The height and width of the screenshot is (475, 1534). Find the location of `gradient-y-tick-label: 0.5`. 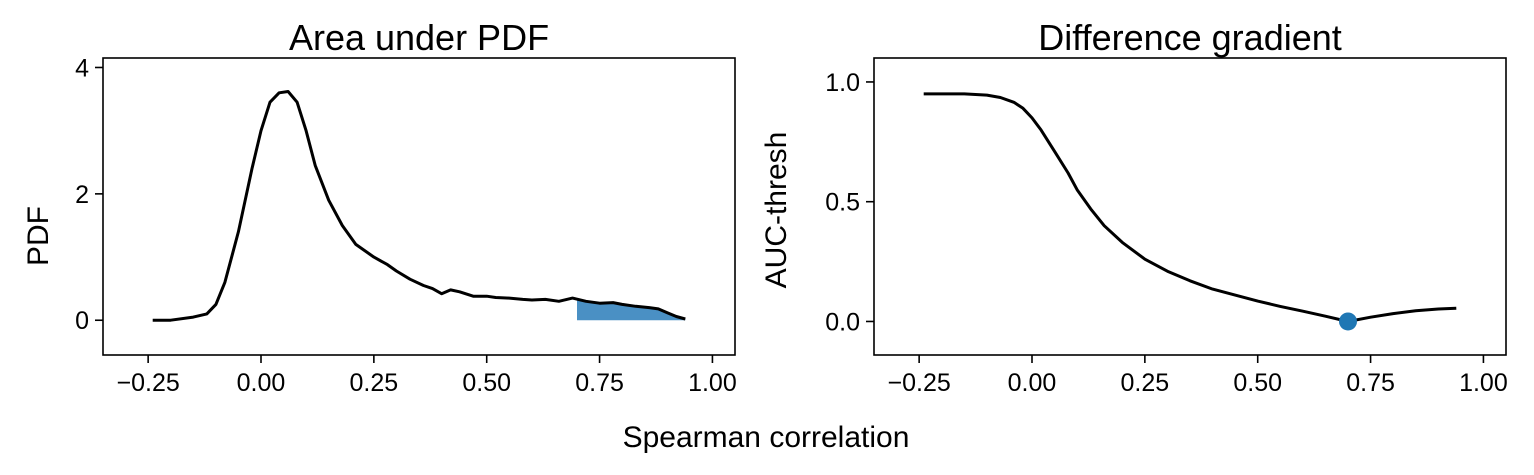

gradient-y-tick-label: 0.5 is located at coordinates (842, 203).